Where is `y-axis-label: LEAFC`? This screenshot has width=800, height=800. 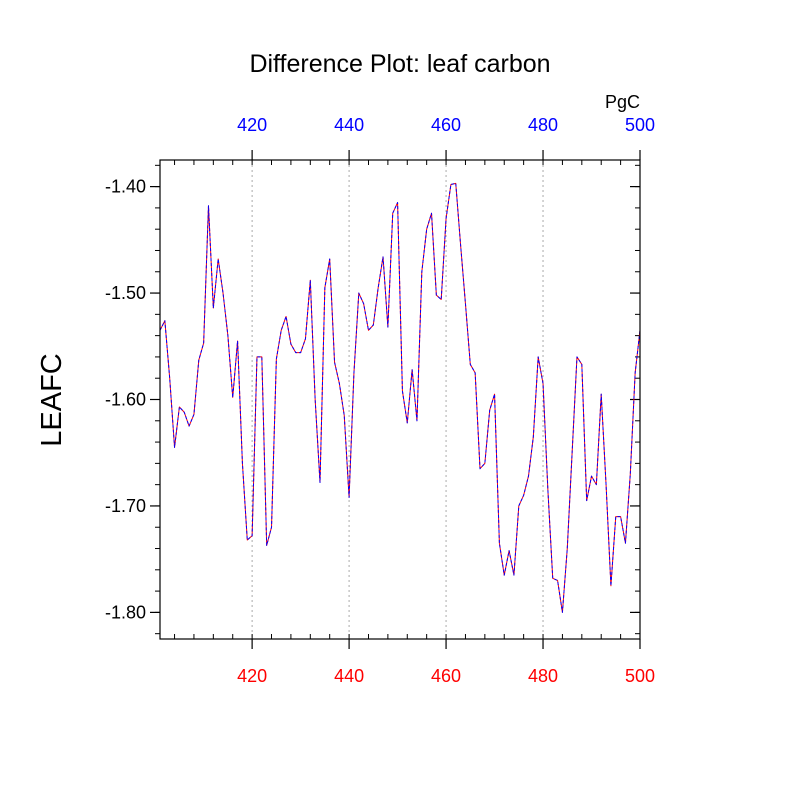
y-axis-label: LEAFC is located at coordinates (52, 399).